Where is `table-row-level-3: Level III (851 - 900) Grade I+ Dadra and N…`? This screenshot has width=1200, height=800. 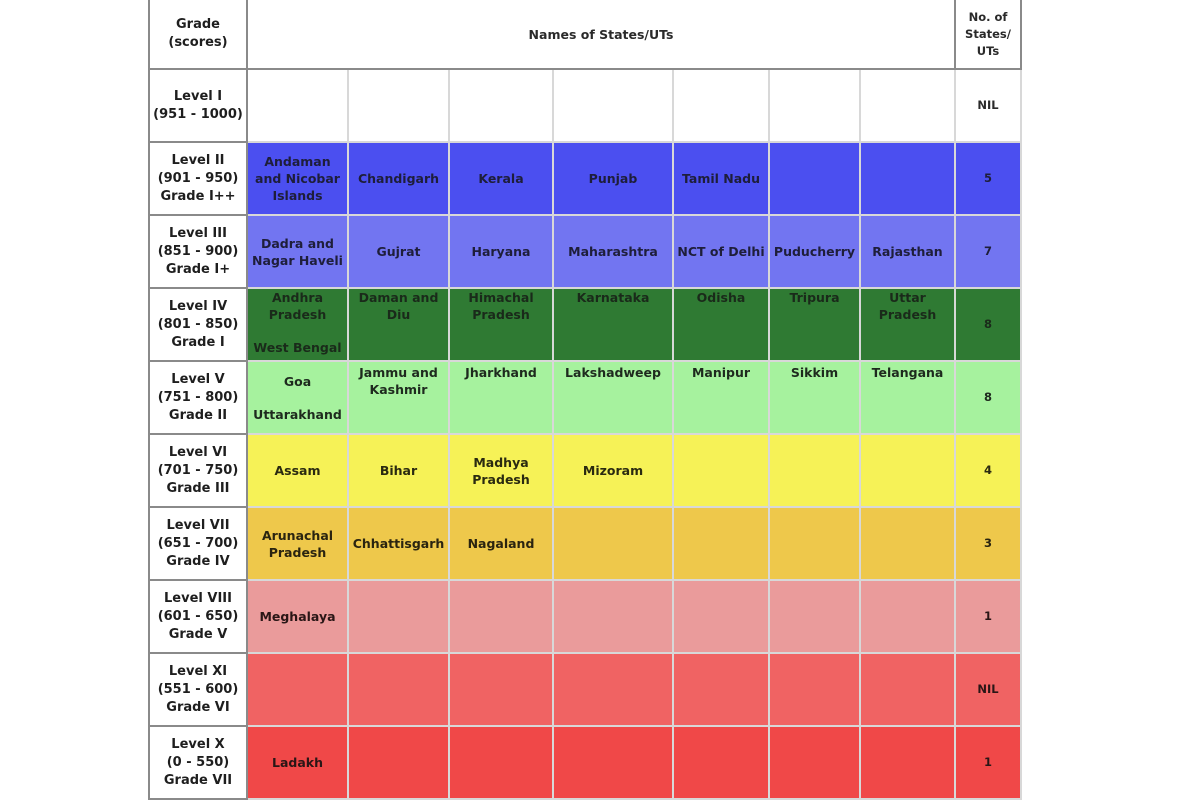 table-row-level-3: Level III (851 - 900) Grade I+ Dadra and N… is located at coordinates (585, 251).